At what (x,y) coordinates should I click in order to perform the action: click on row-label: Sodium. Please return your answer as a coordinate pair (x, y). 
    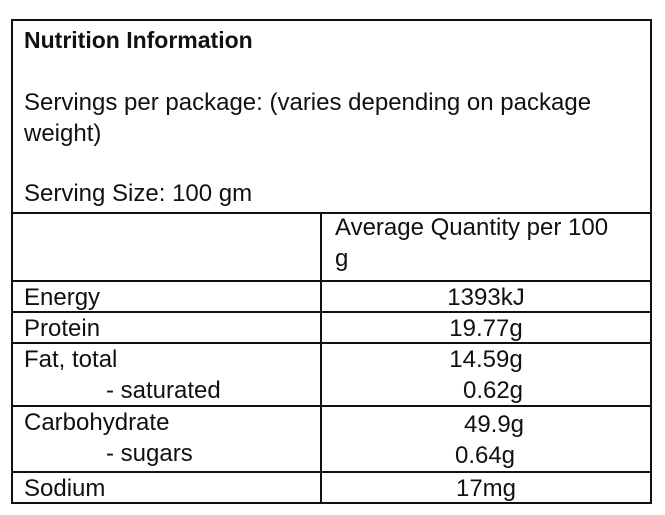
    Looking at the image, I should click on (65, 488).